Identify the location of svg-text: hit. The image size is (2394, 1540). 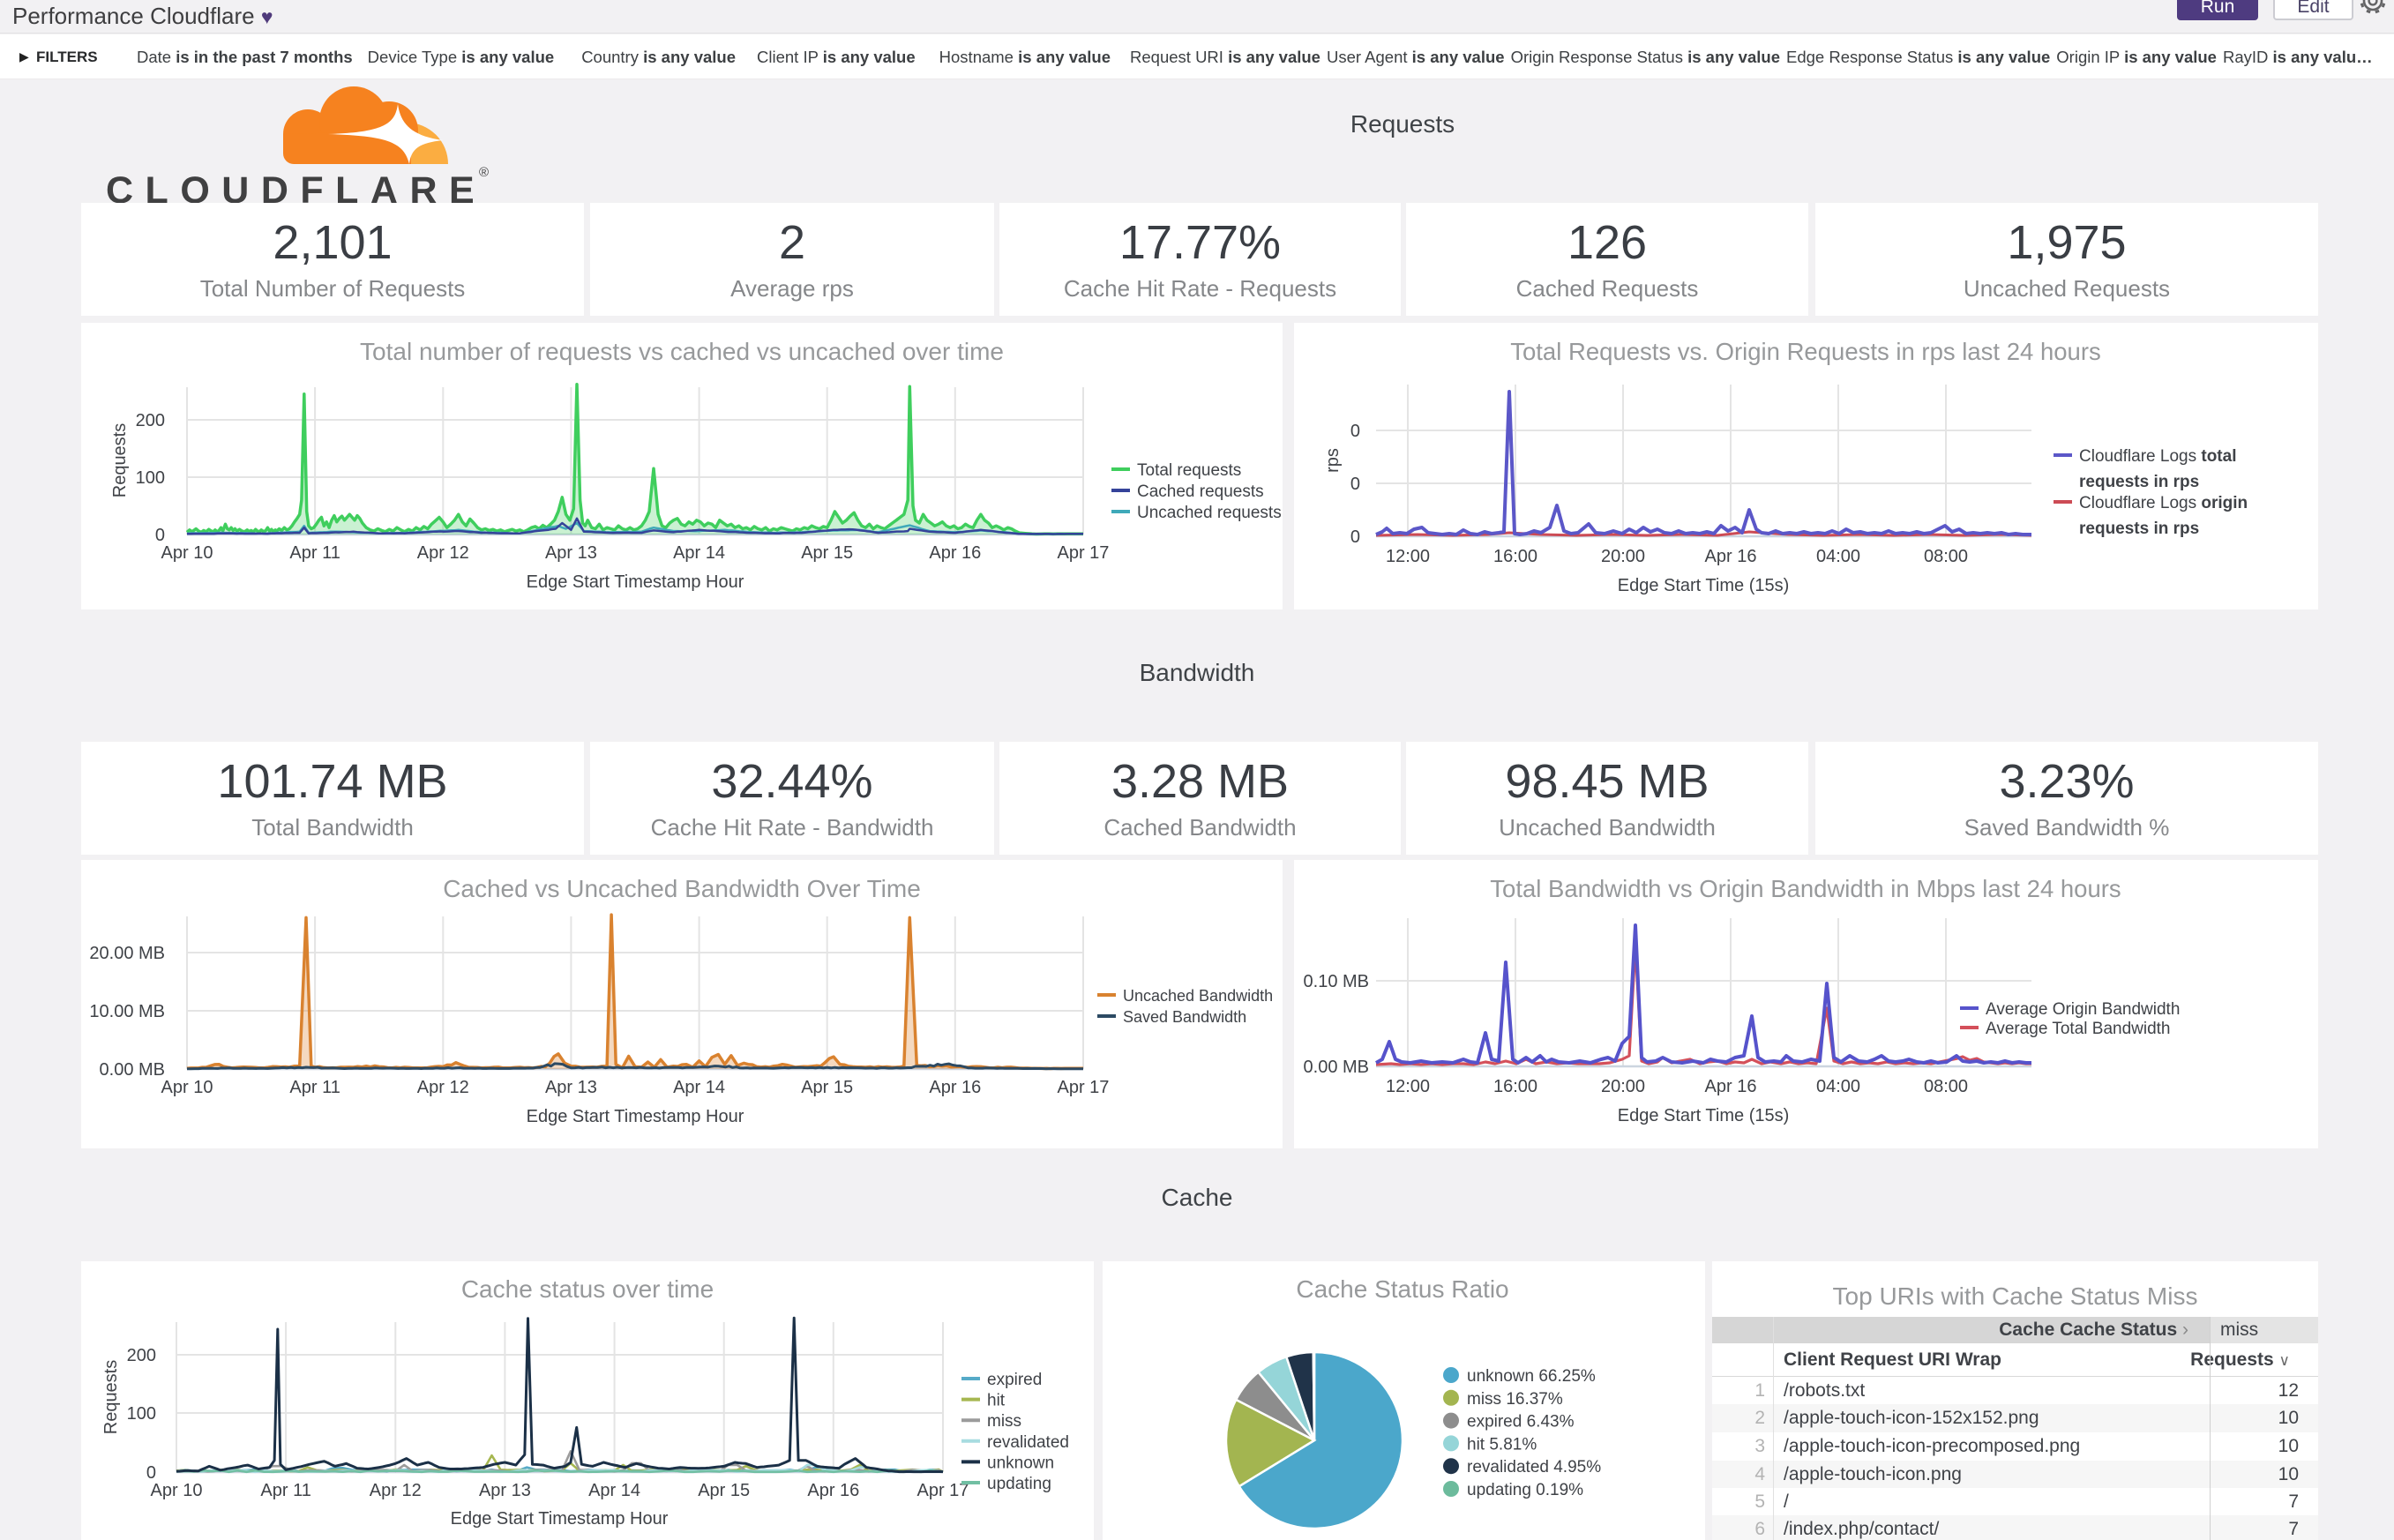
(997, 1401).